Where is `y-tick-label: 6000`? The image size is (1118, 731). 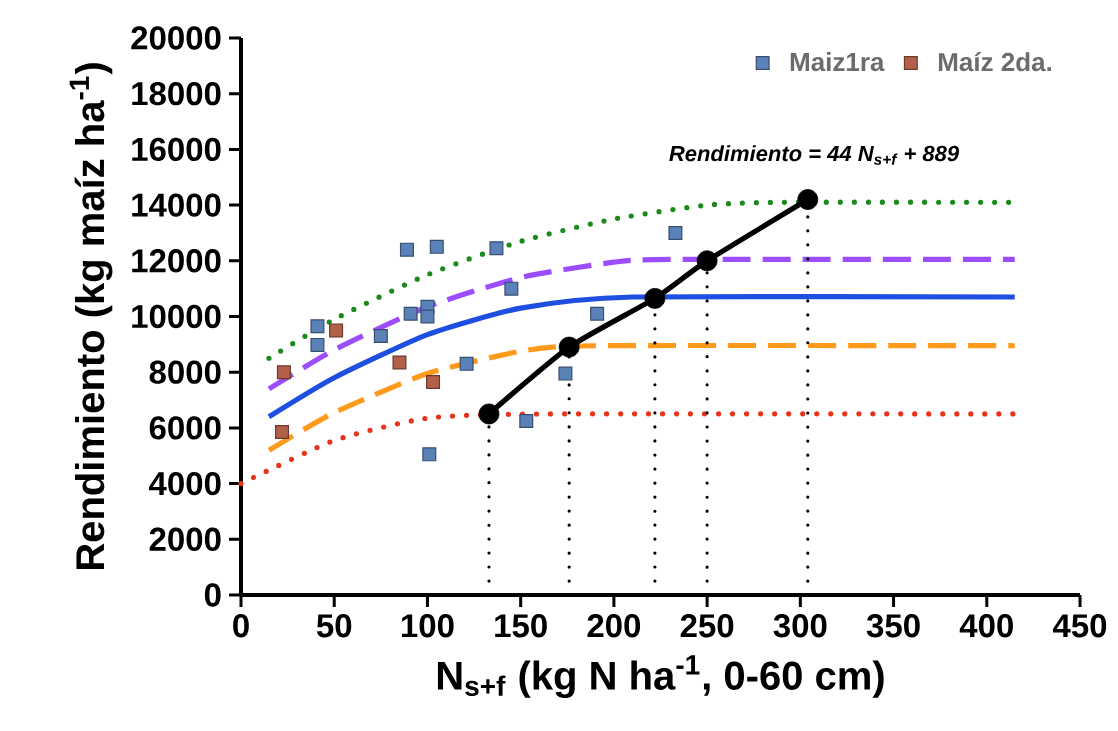 y-tick-label: 6000 is located at coordinates (185, 428).